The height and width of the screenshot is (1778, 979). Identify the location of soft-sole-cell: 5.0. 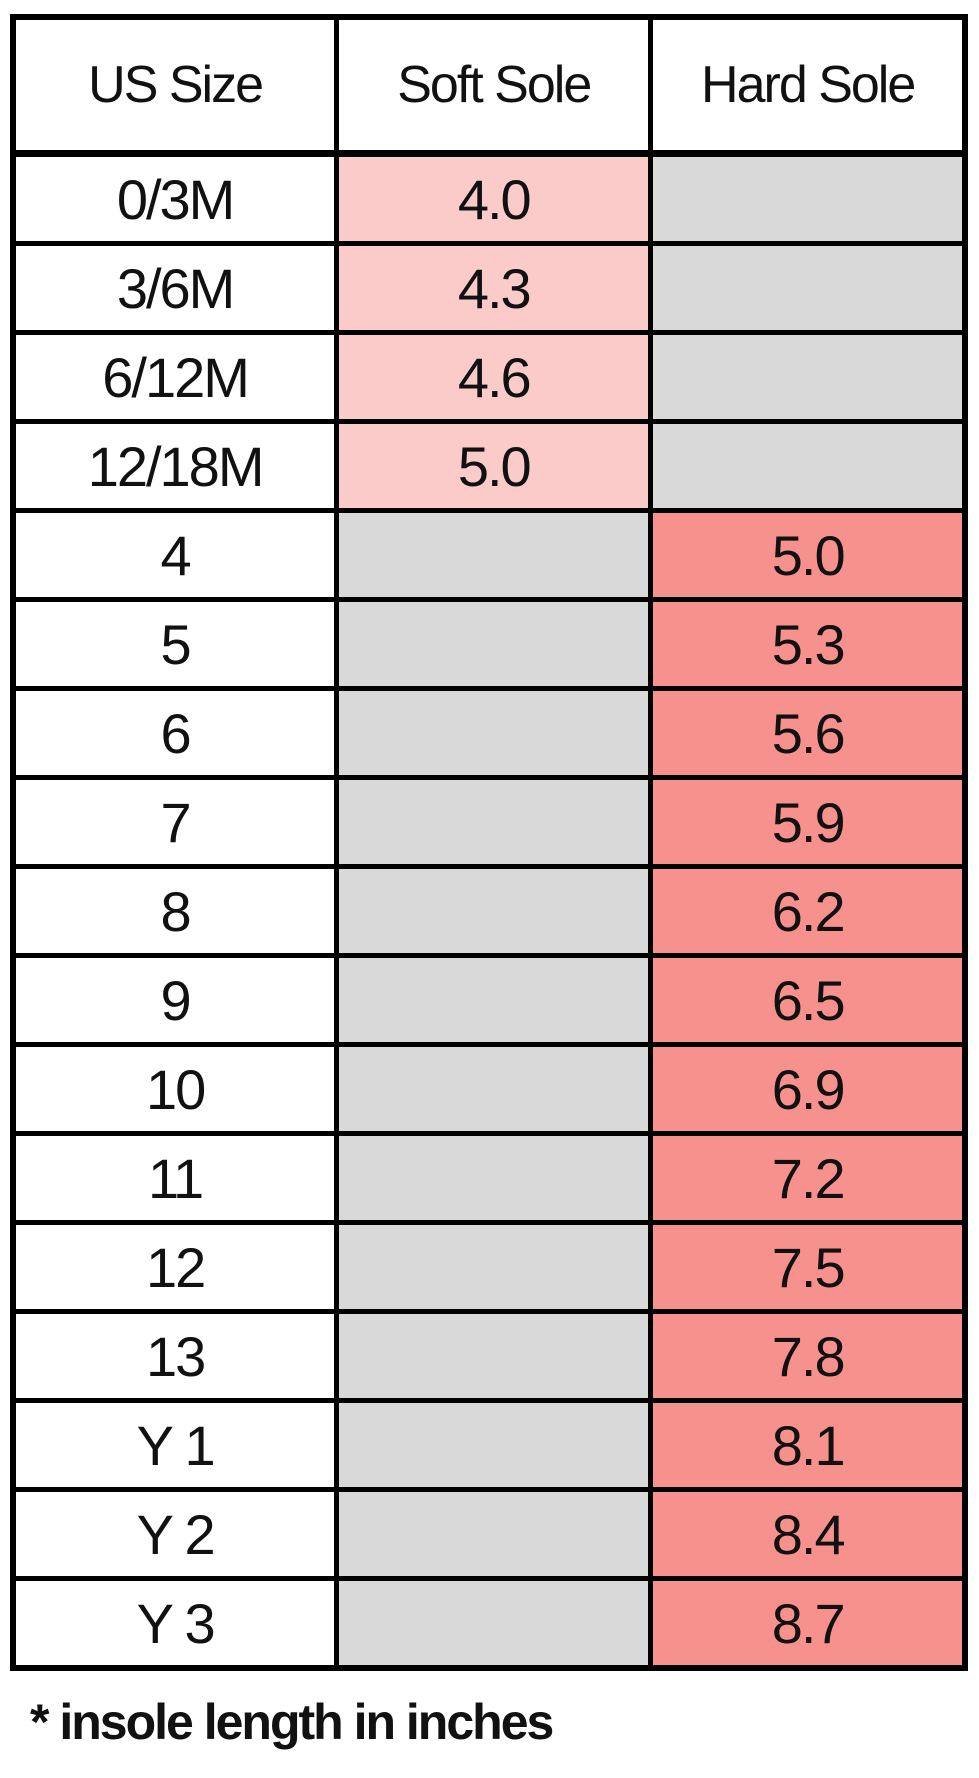
(494, 466).